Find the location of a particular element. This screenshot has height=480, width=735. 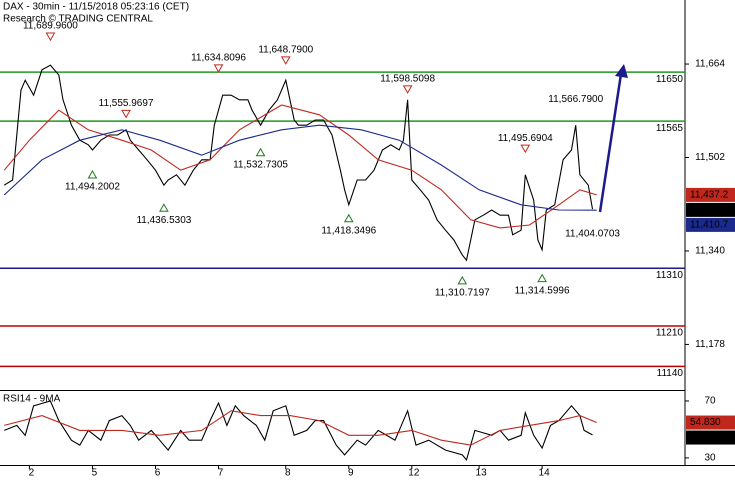

level-label: 11210 is located at coordinates (670, 333).